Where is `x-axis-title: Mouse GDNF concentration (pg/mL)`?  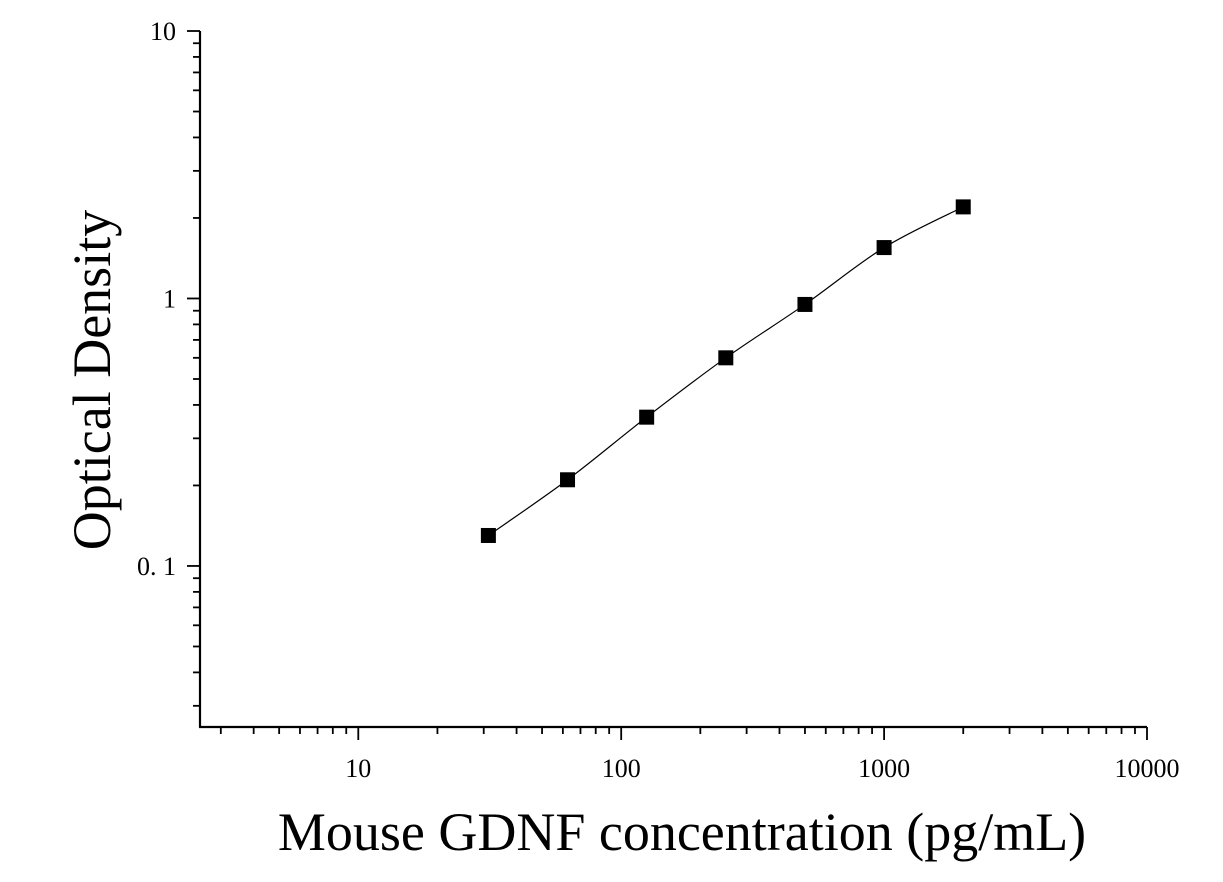 x-axis-title: Mouse GDNF concentration (pg/mL) is located at coordinates (682, 832).